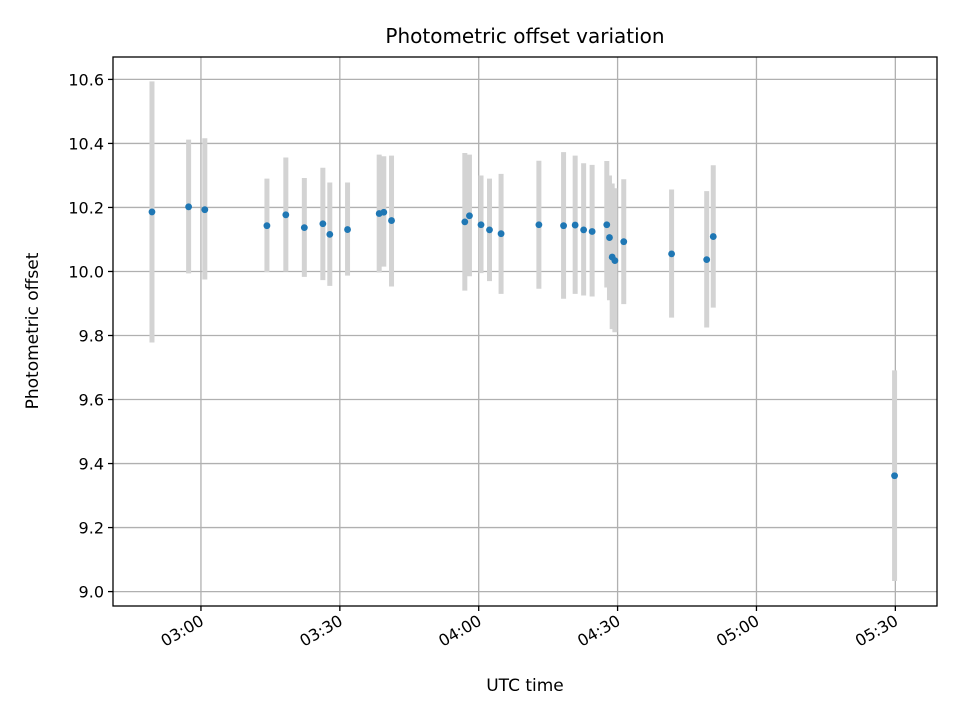 This screenshot has height=720, width=960. I want to click on y-axis-title: Photometric offset, so click(33, 330).